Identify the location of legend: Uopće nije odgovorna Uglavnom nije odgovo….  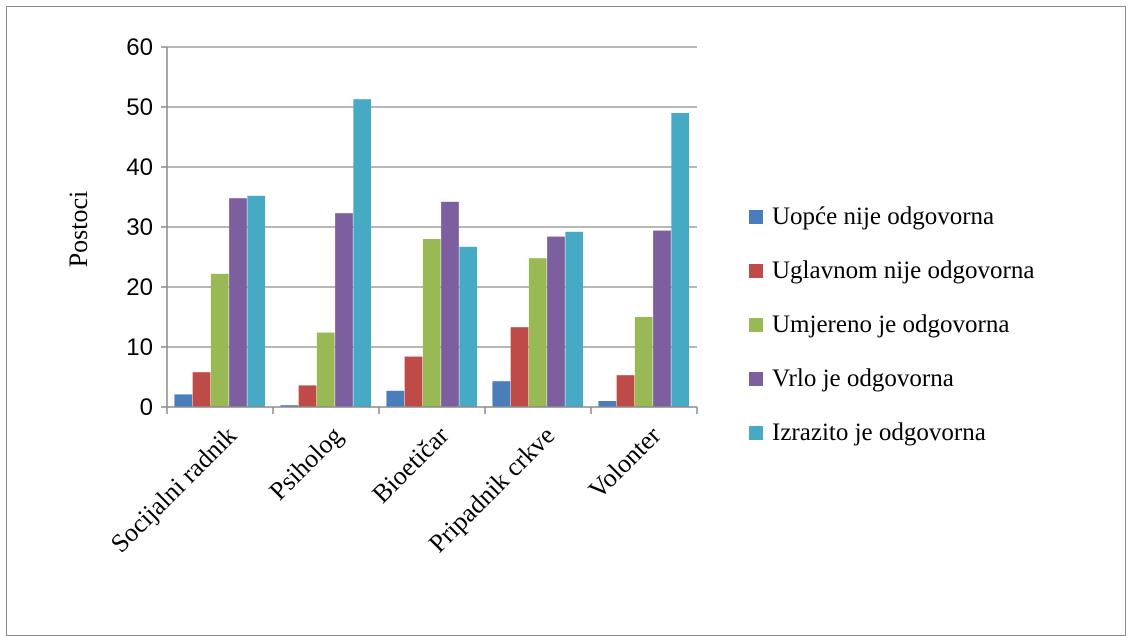
(891, 324).